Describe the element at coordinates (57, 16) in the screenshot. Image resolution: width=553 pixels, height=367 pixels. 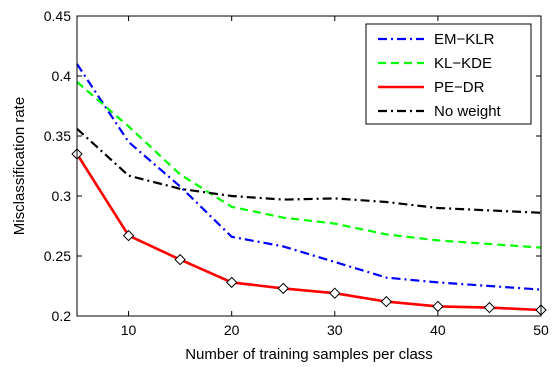
I see `y-tick-label: 0.45` at that location.